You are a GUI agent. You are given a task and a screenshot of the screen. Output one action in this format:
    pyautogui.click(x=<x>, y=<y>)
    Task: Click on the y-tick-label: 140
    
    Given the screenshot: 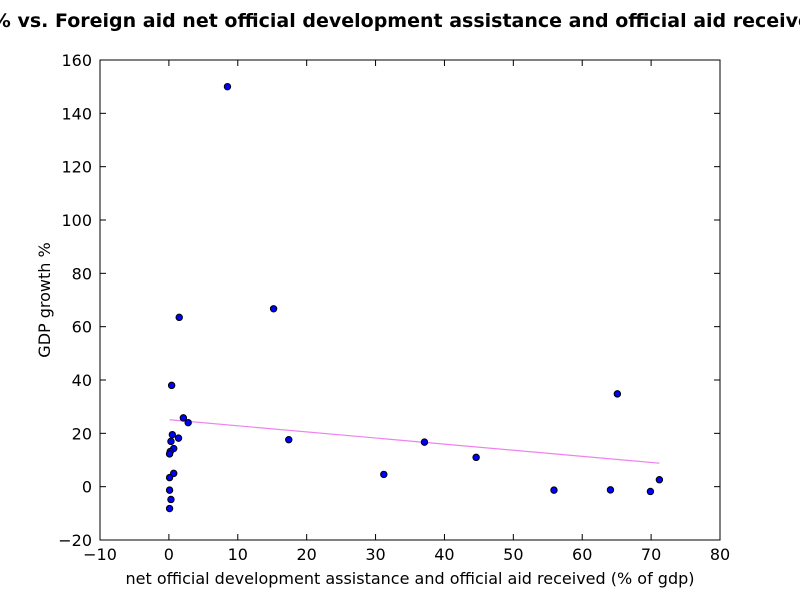 What is the action you would take?
    pyautogui.click(x=76, y=113)
    